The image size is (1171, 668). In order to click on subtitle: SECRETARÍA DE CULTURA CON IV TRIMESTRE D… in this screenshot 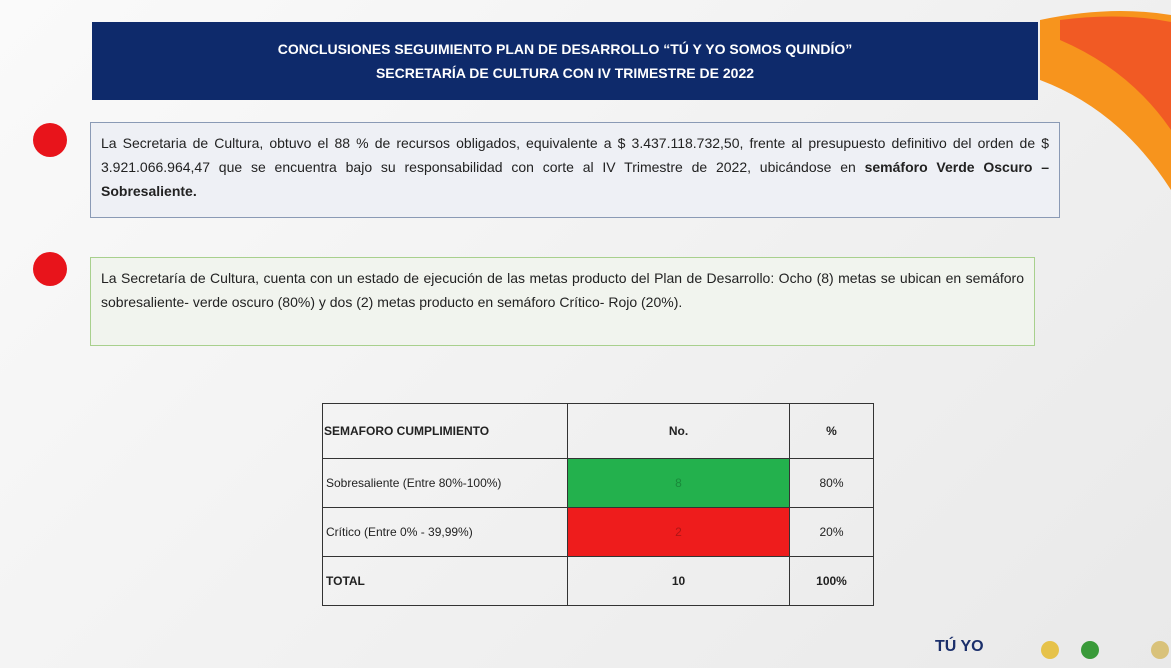, I will do `click(565, 73)`.